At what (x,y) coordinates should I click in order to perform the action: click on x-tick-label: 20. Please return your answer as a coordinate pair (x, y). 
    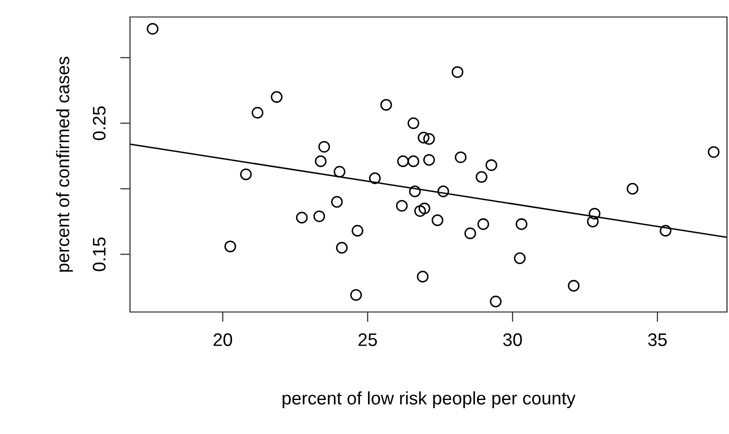
    Looking at the image, I should click on (223, 339).